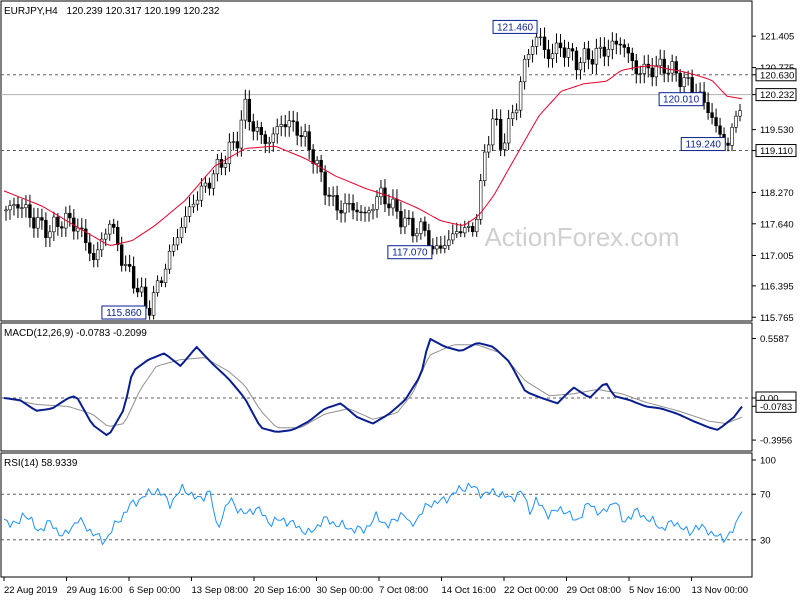 The height and width of the screenshot is (600, 800). Describe the element at coordinates (403, 590) in the screenshot. I see `x-tick-label: 7 Oct 08:00` at that location.